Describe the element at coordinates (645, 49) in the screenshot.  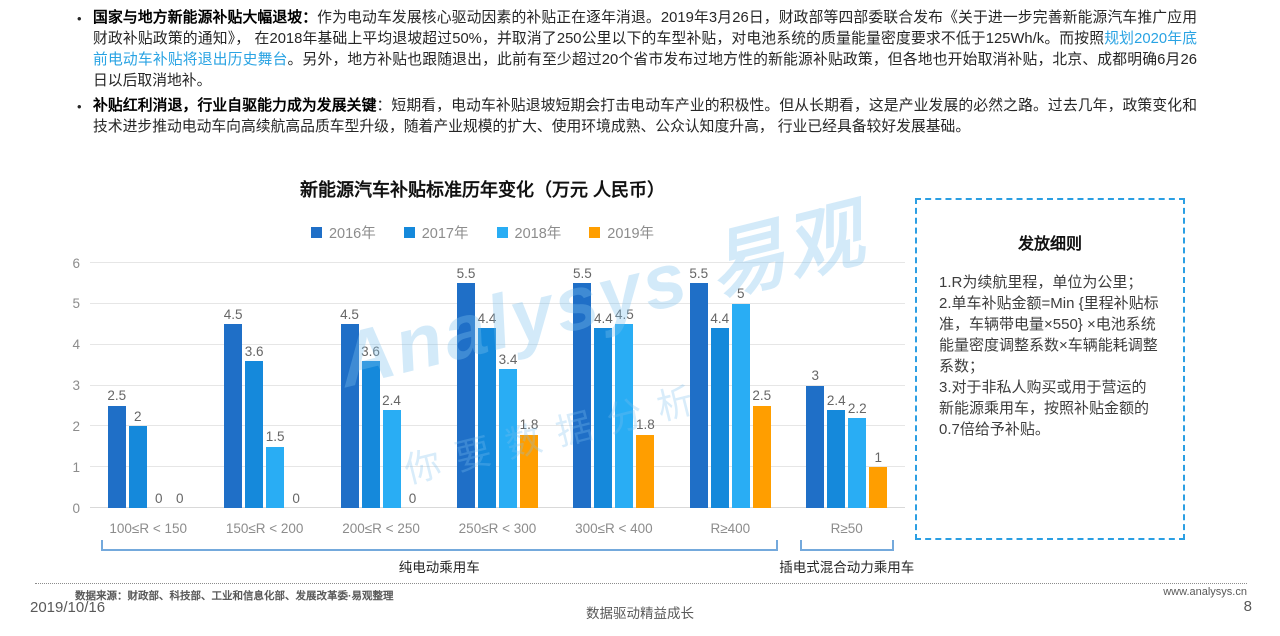
I see `policy-link: 规划2020年底前电动车补贴将退出历史舞台` at that location.